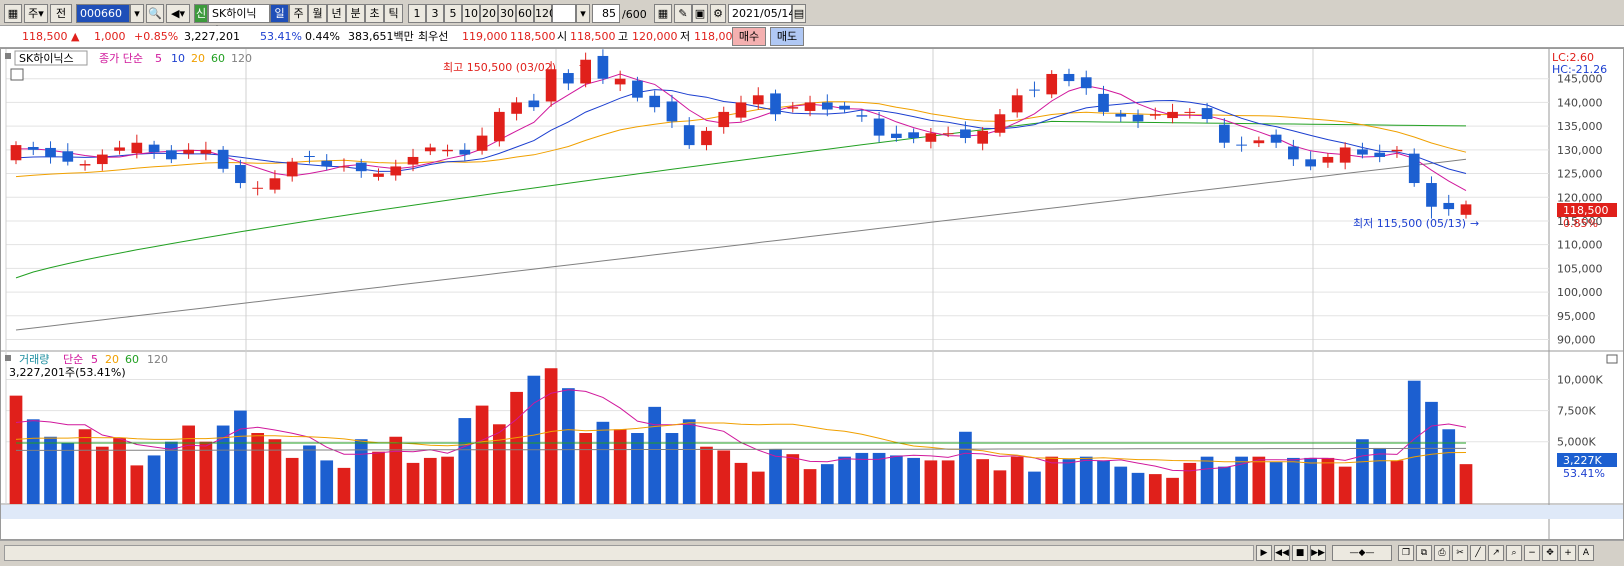 Image resolution: width=1624 pixels, height=566 pixels. Describe the element at coordinates (1580, 79) in the screenshot. I see `price-tick-label: 145,000` at that location.